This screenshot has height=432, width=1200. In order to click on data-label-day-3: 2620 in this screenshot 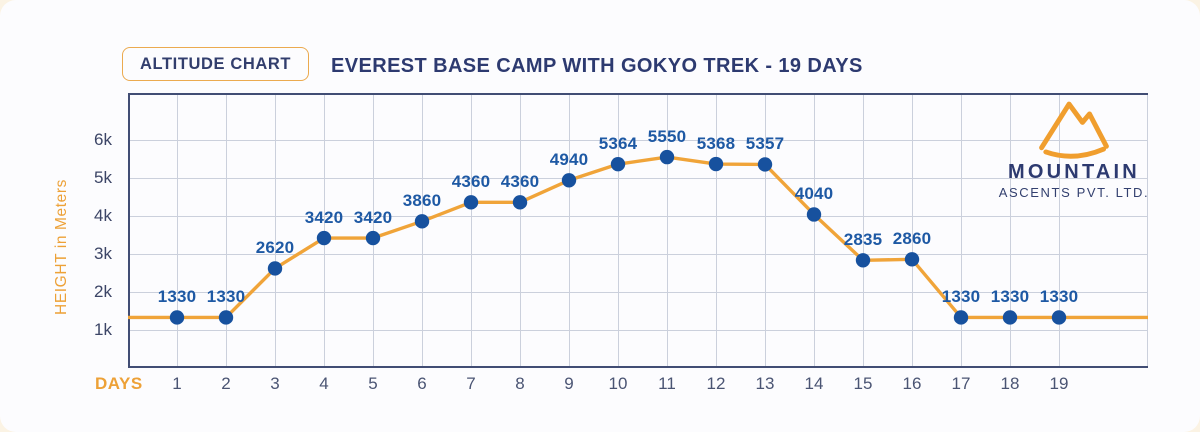, I will do `click(275, 248)`.